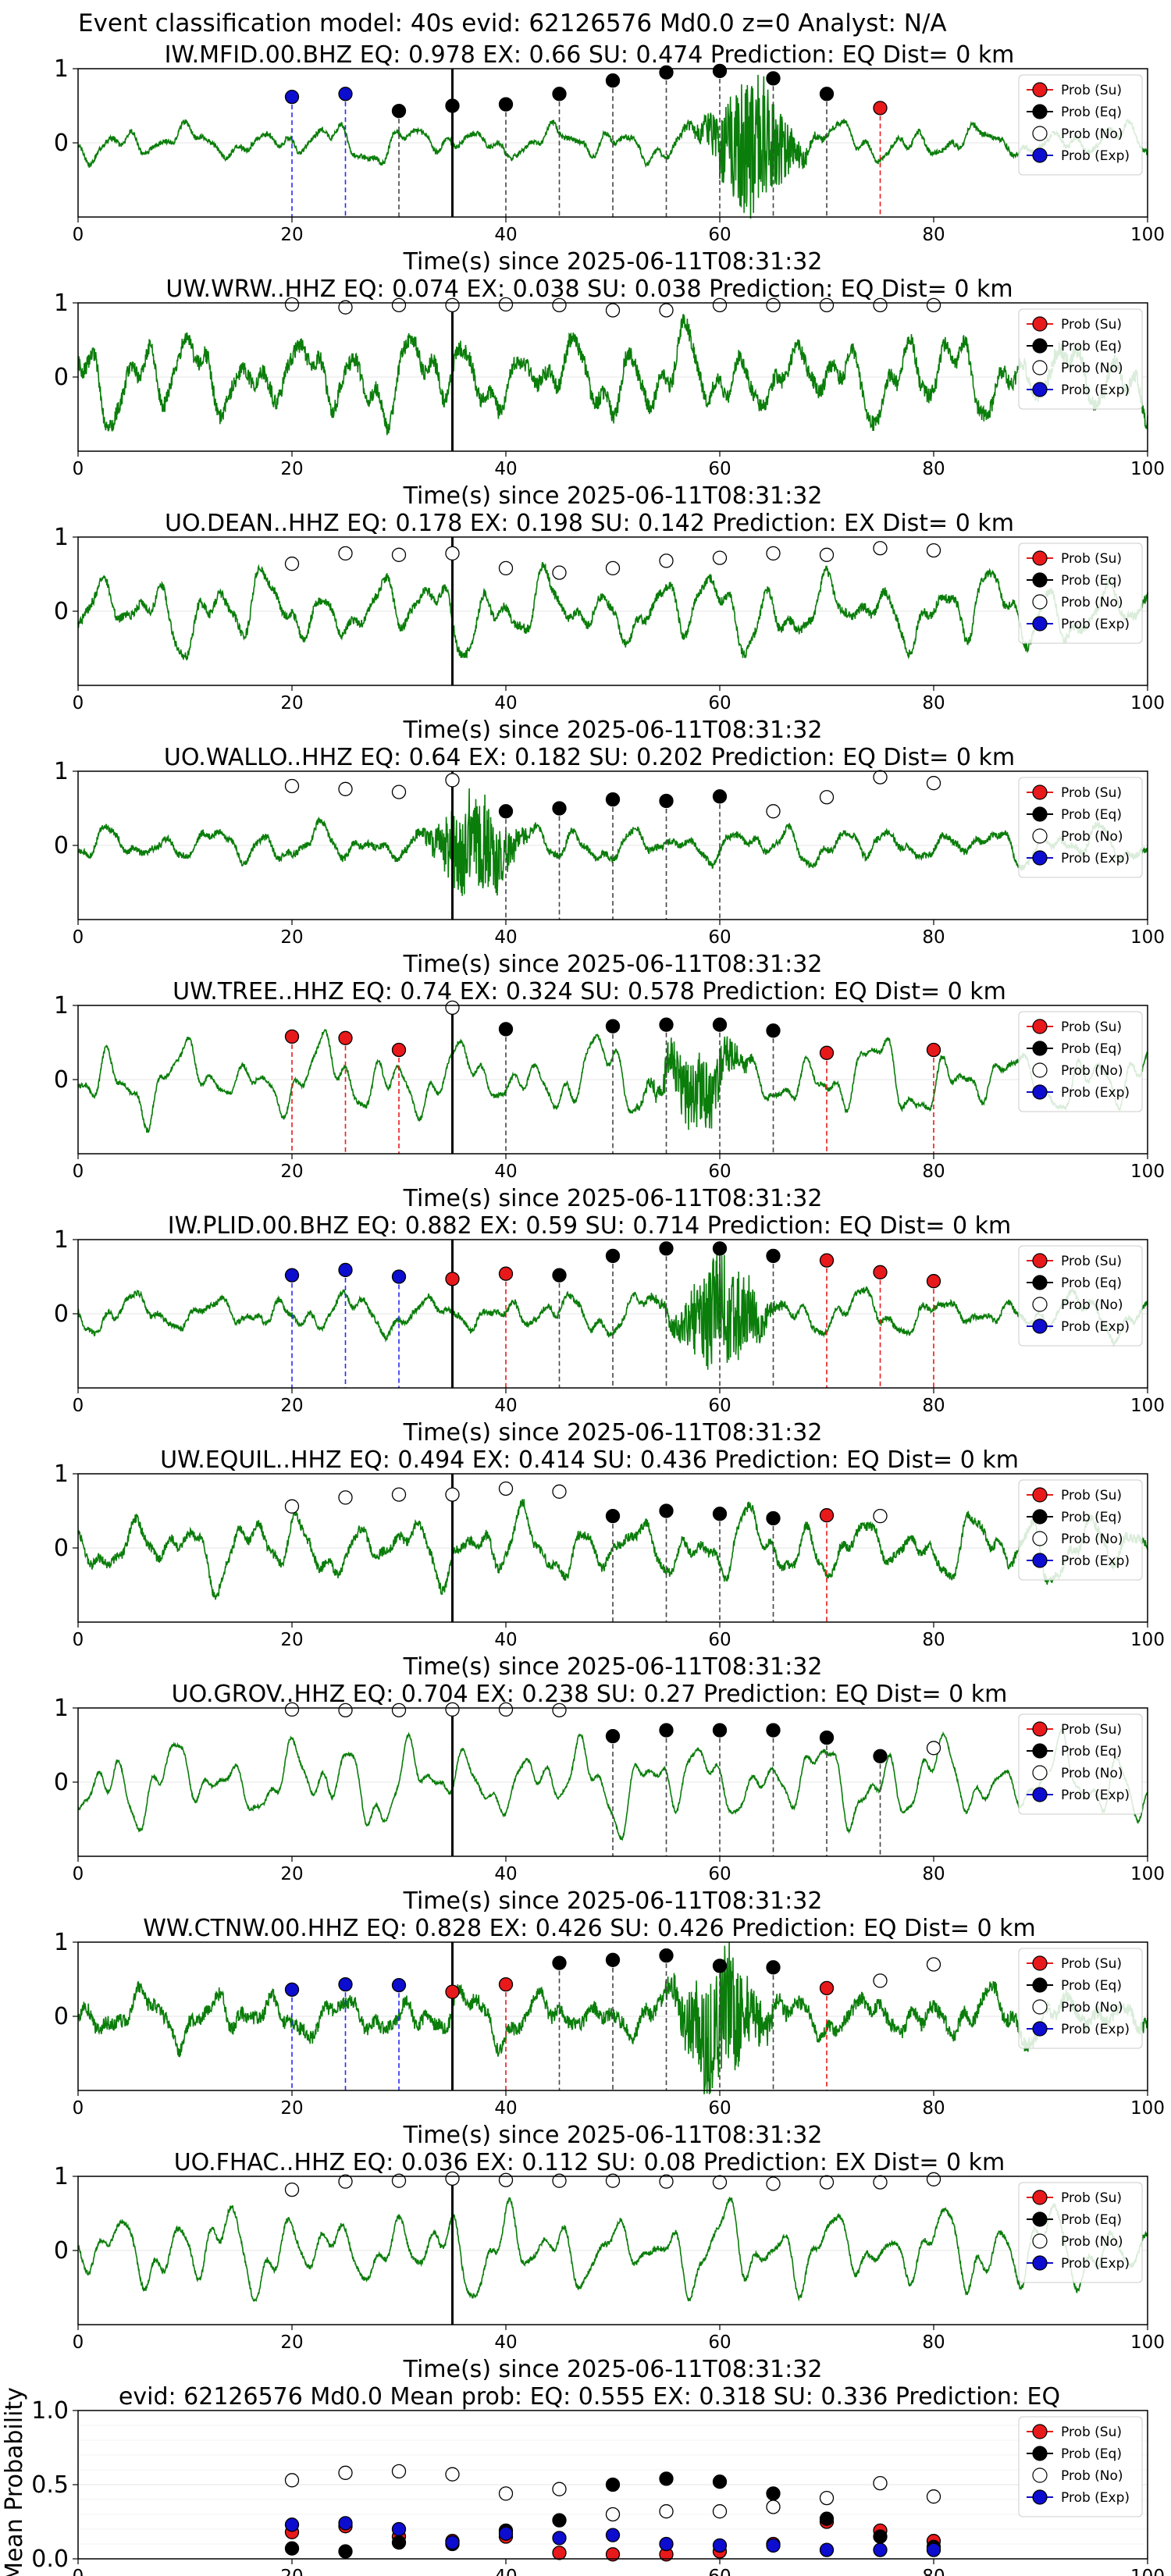 This screenshot has height=2576, width=1171. I want to click on mean-marker-su, so click(613, 2554).